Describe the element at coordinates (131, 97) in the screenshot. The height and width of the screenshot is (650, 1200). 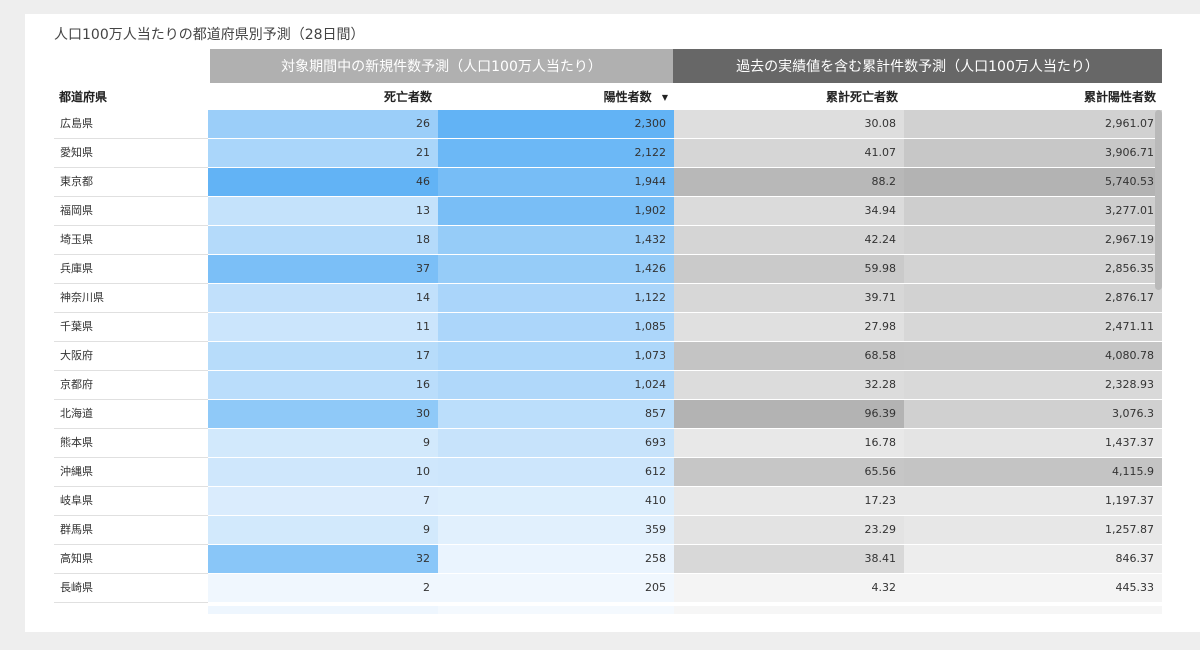
I see `column-header-pref: 都道府県` at that location.